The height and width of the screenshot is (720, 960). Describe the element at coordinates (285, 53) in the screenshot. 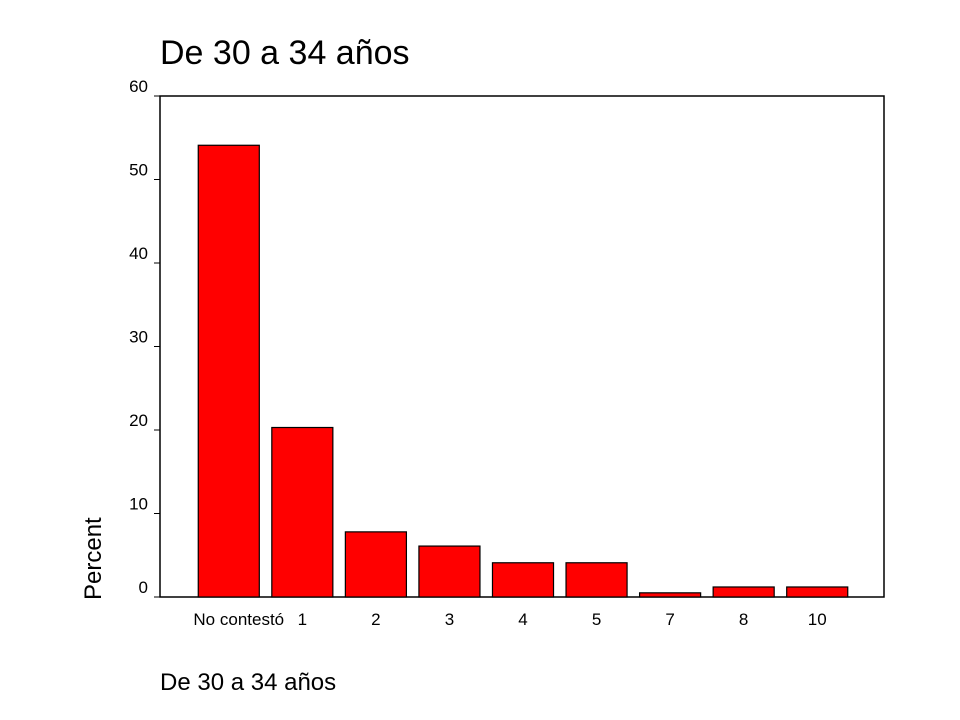

I see `chart-title: De 30 a 34 años` at that location.